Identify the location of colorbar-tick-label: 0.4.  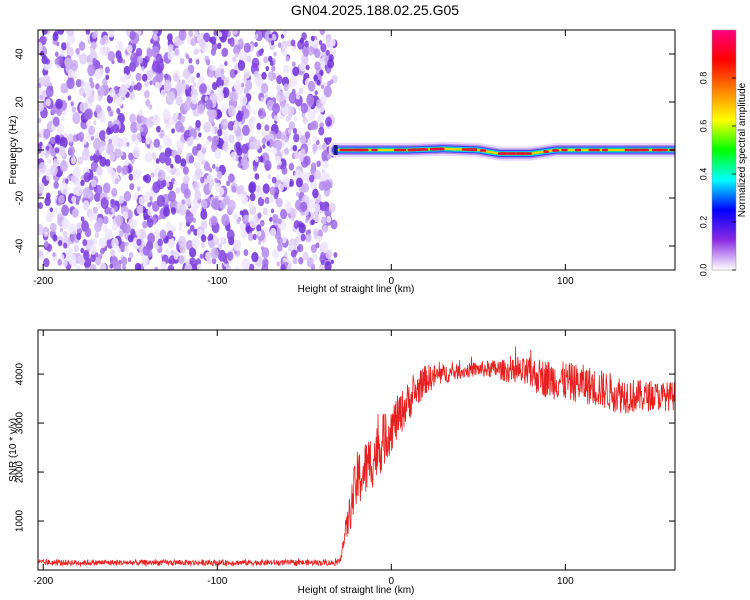
(703, 174).